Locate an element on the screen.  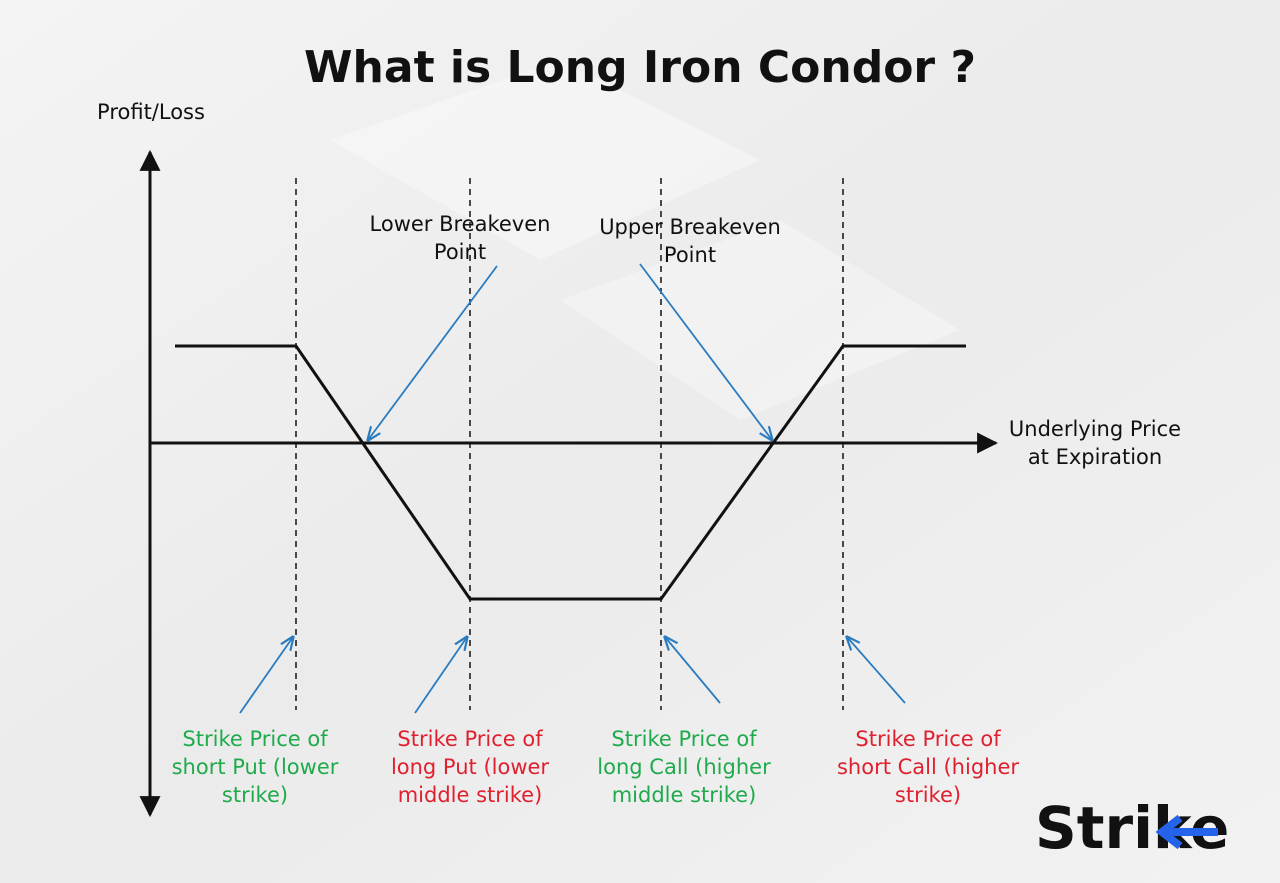
breakeven-label: Lower Breakeven is located at coordinates (460, 224).